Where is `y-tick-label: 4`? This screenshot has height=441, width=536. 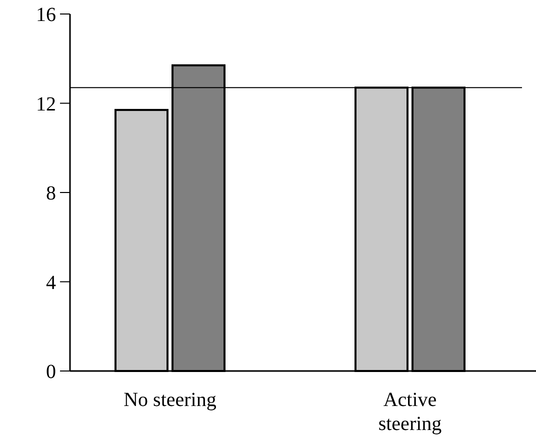
y-tick-label: 4 is located at coordinates (51, 283).